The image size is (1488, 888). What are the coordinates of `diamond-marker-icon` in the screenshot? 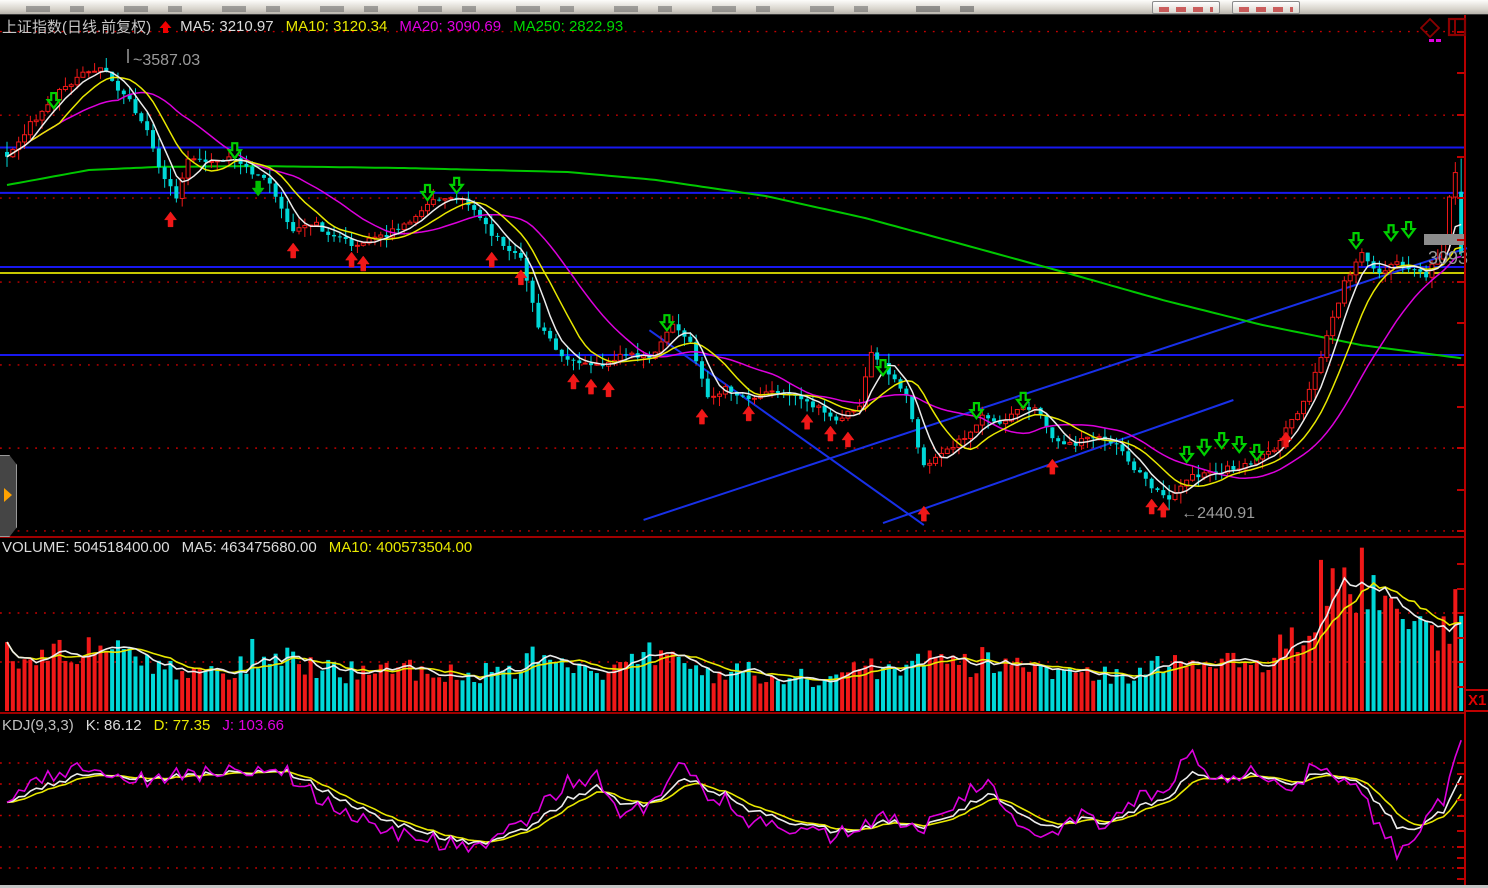 It's located at (1430, 28).